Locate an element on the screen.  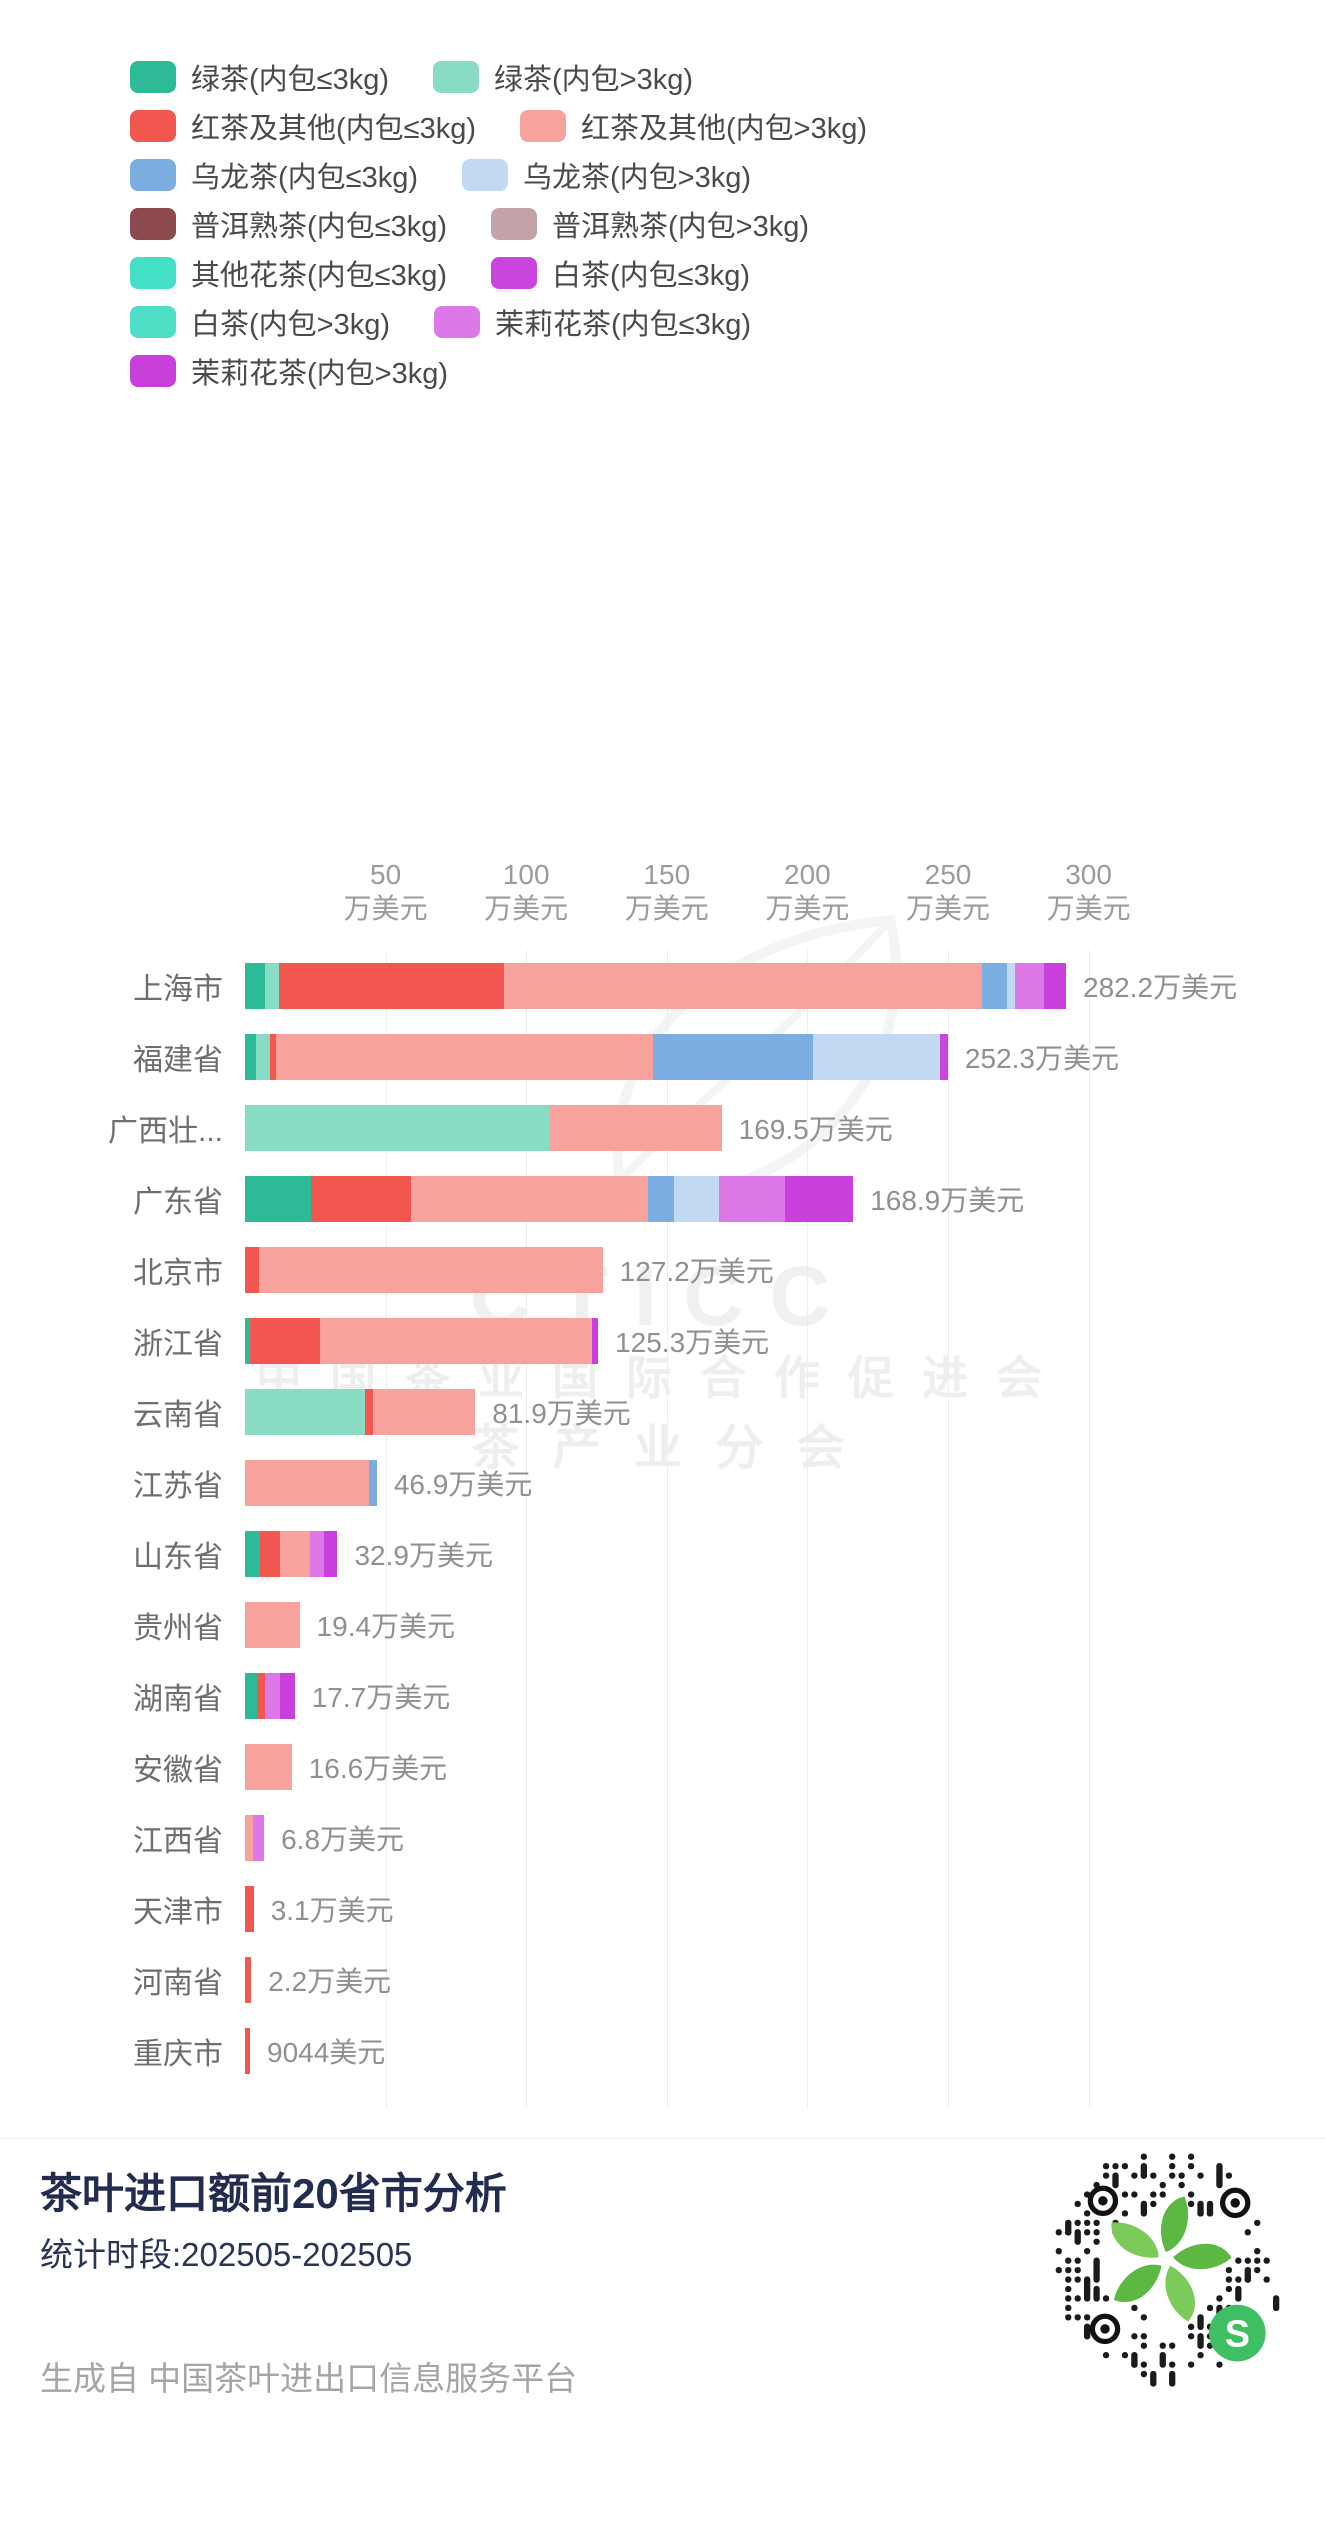
category-label: 湖南省 is located at coordinates (178, 1699).